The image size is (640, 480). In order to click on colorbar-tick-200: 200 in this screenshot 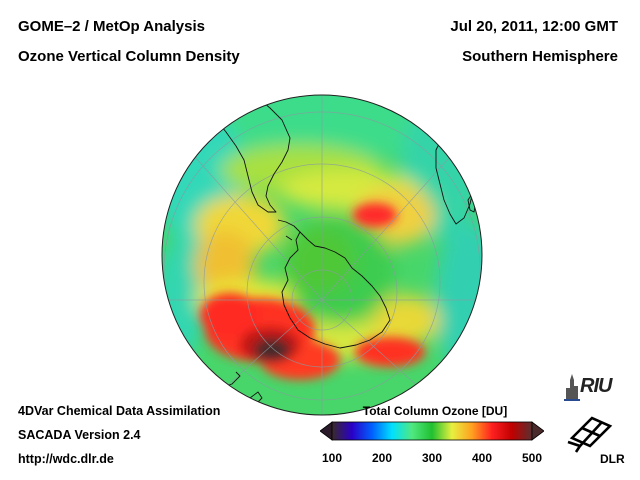, I will do `click(382, 458)`.